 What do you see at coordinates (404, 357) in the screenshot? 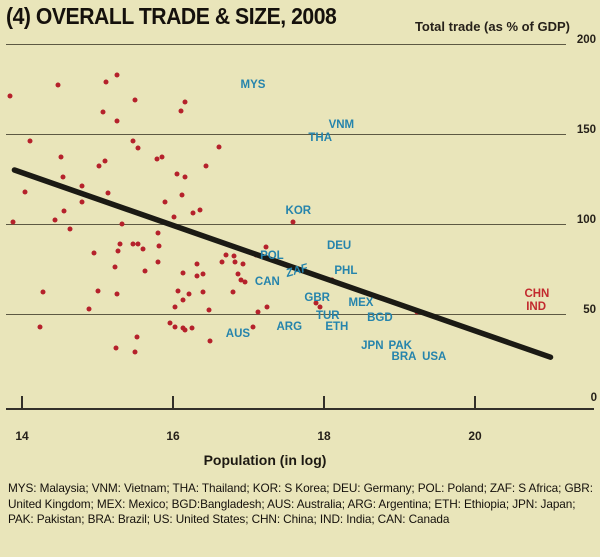
I see `country-label-BRA: BRA` at bounding box center [404, 357].